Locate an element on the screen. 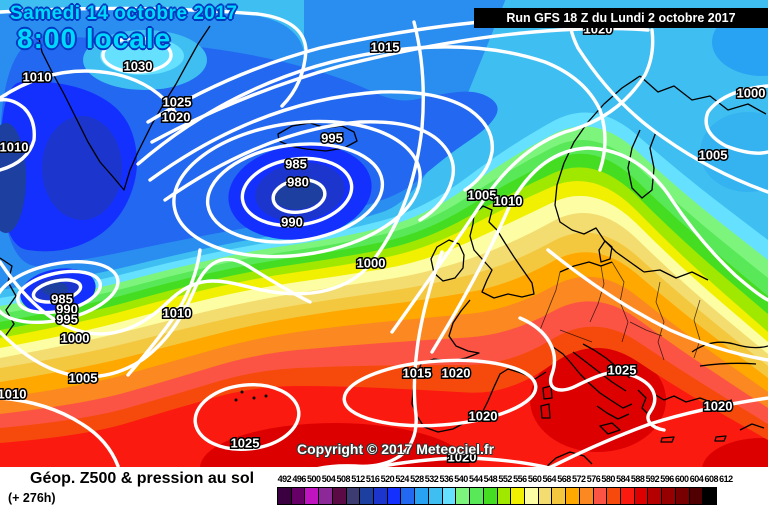  scale-value: 564 is located at coordinates (549, 479).